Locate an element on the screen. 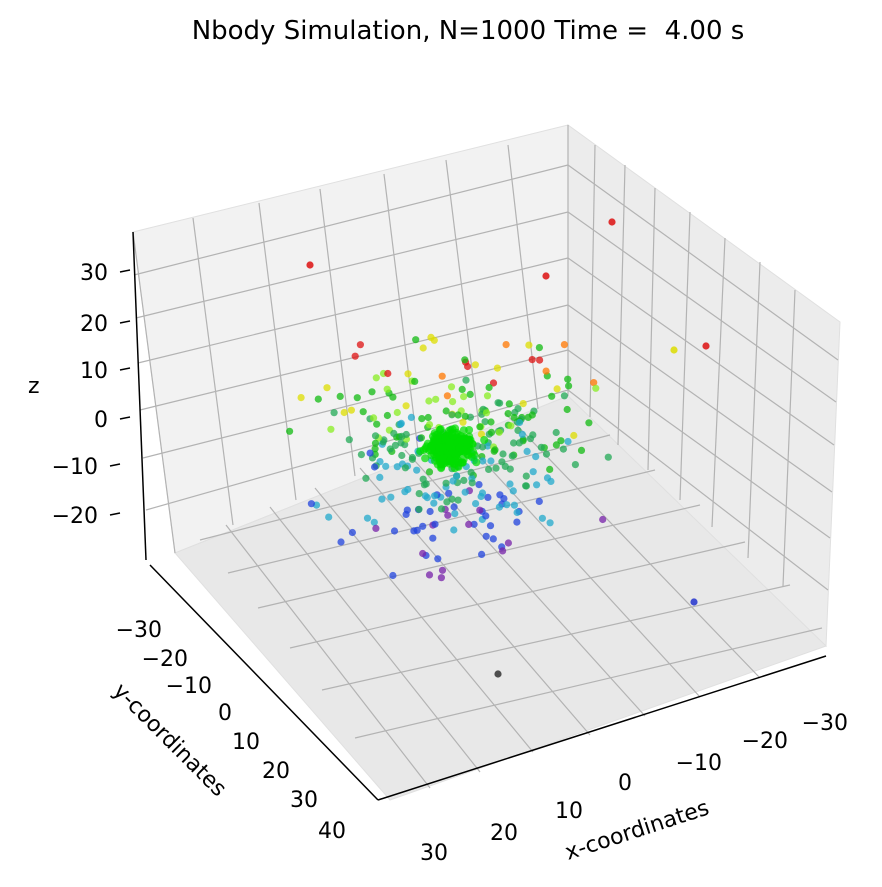 Image resolution: width=882 pixels, height=887 pixels. x-tick-label: −10 is located at coordinates (699, 763).